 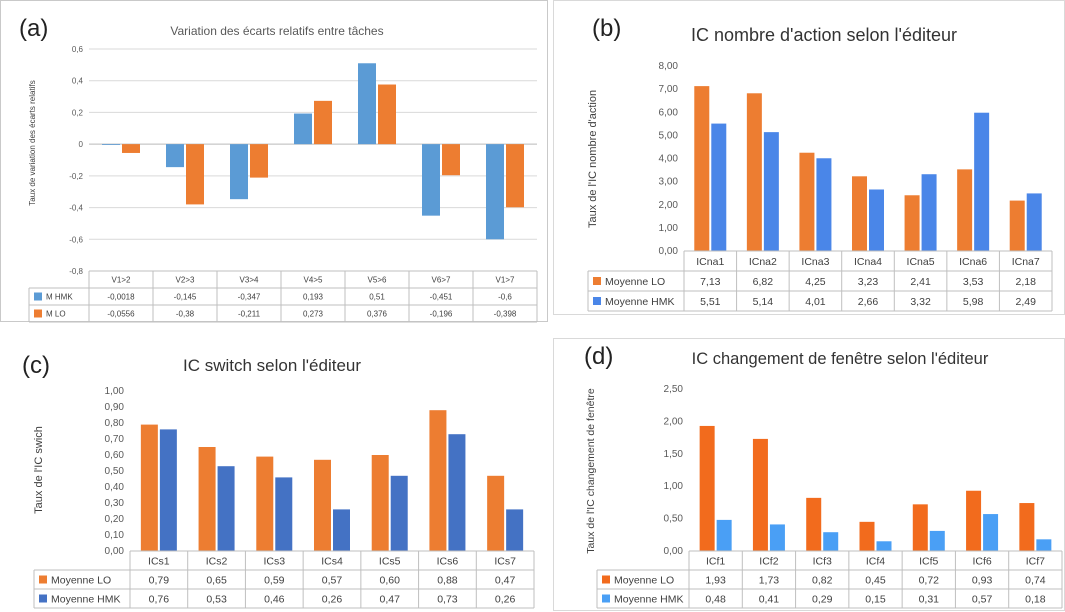 What do you see at coordinates (973, 262) in the screenshot?
I see `x-tick-label: ICna6` at bounding box center [973, 262].